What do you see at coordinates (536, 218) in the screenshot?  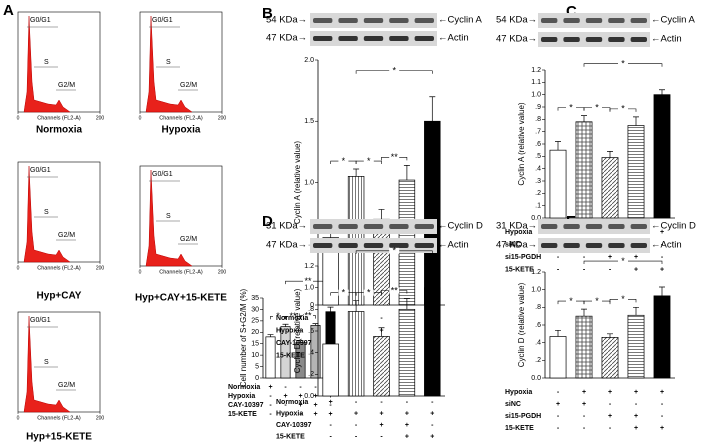 I see `y-tick-label: 0.0` at bounding box center [536, 218].